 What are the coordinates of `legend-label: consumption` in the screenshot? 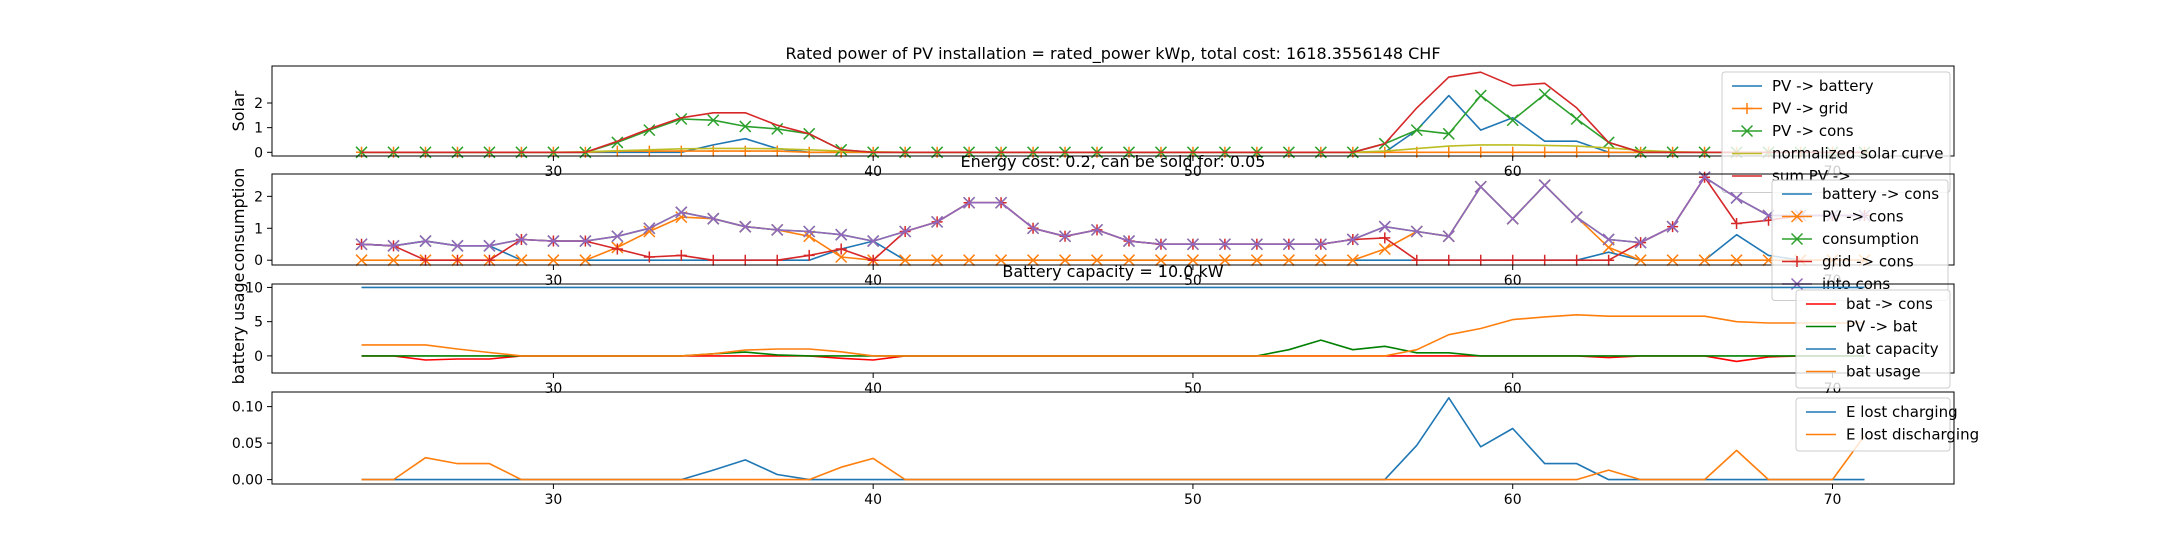 It's located at (1870, 239).